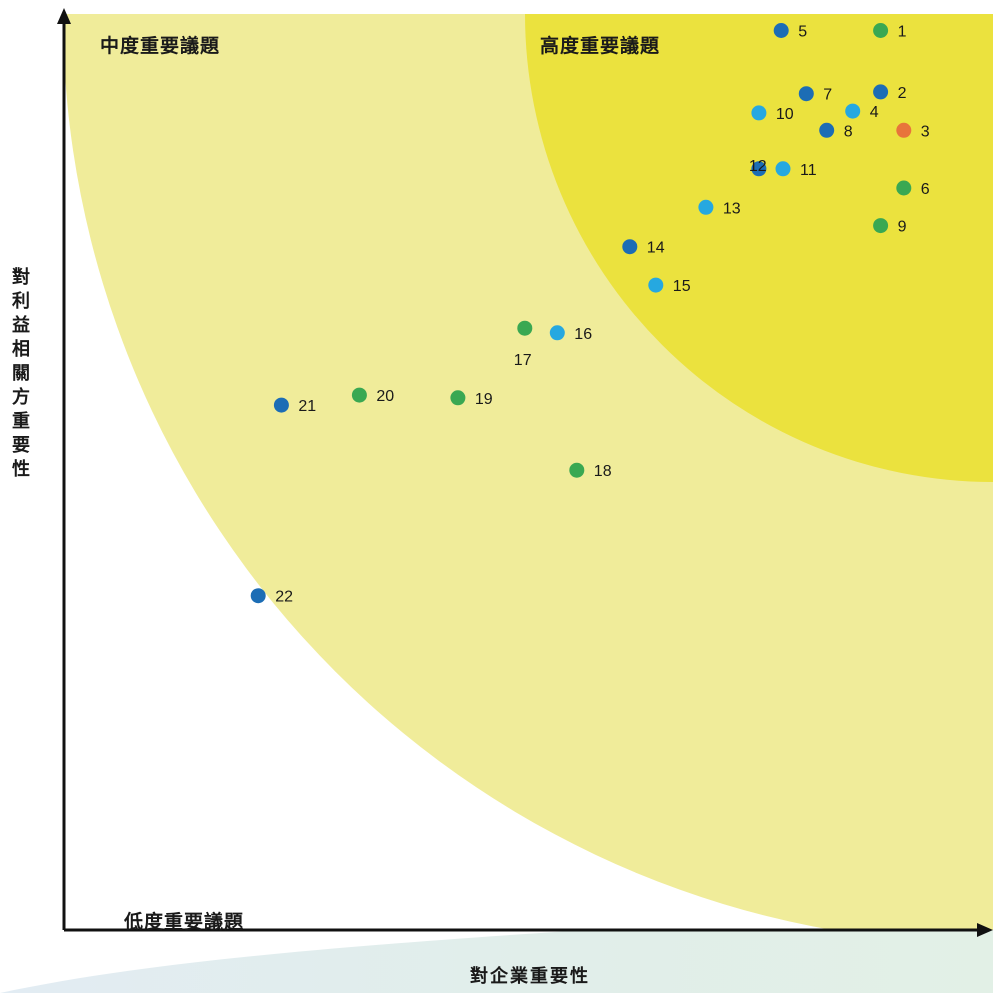 The height and width of the screenshot is (993, 993). Describe the element at coordinates (913, 131) in the screenshot. I see `data-point-3: 3` at that location.